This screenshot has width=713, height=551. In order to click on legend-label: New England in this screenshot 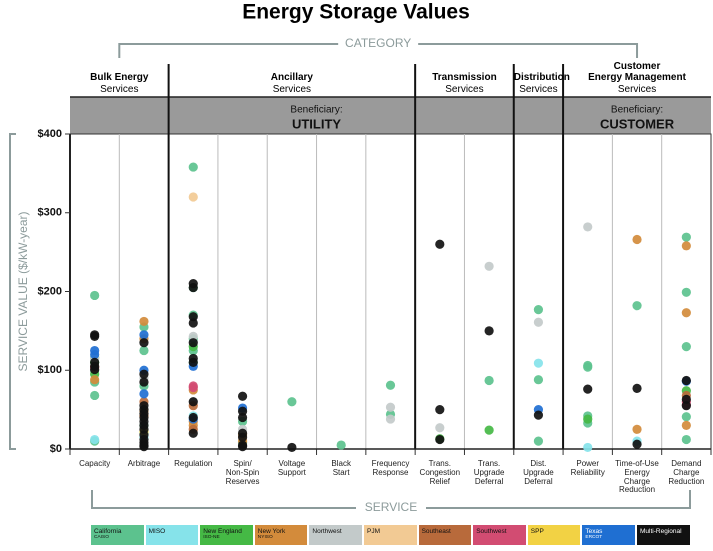, I will do `click(222, 531)`.